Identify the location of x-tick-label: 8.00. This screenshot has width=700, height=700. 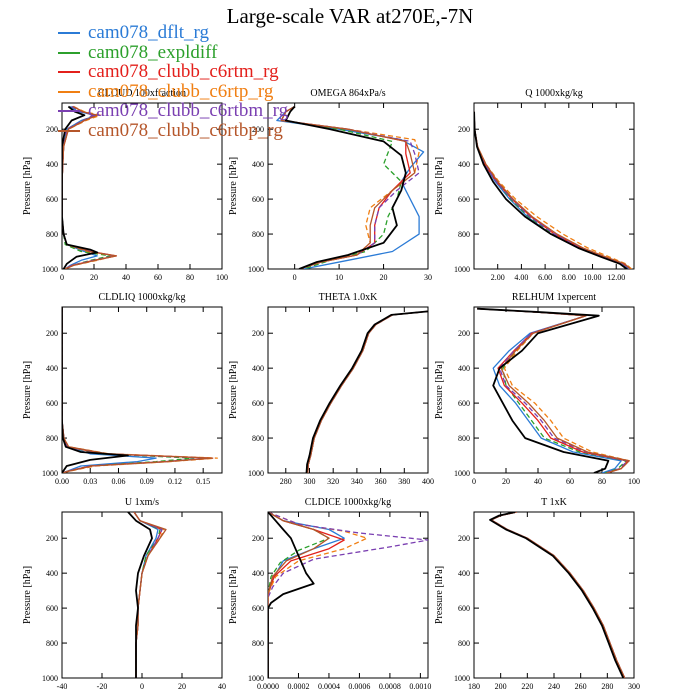
(569, 277).